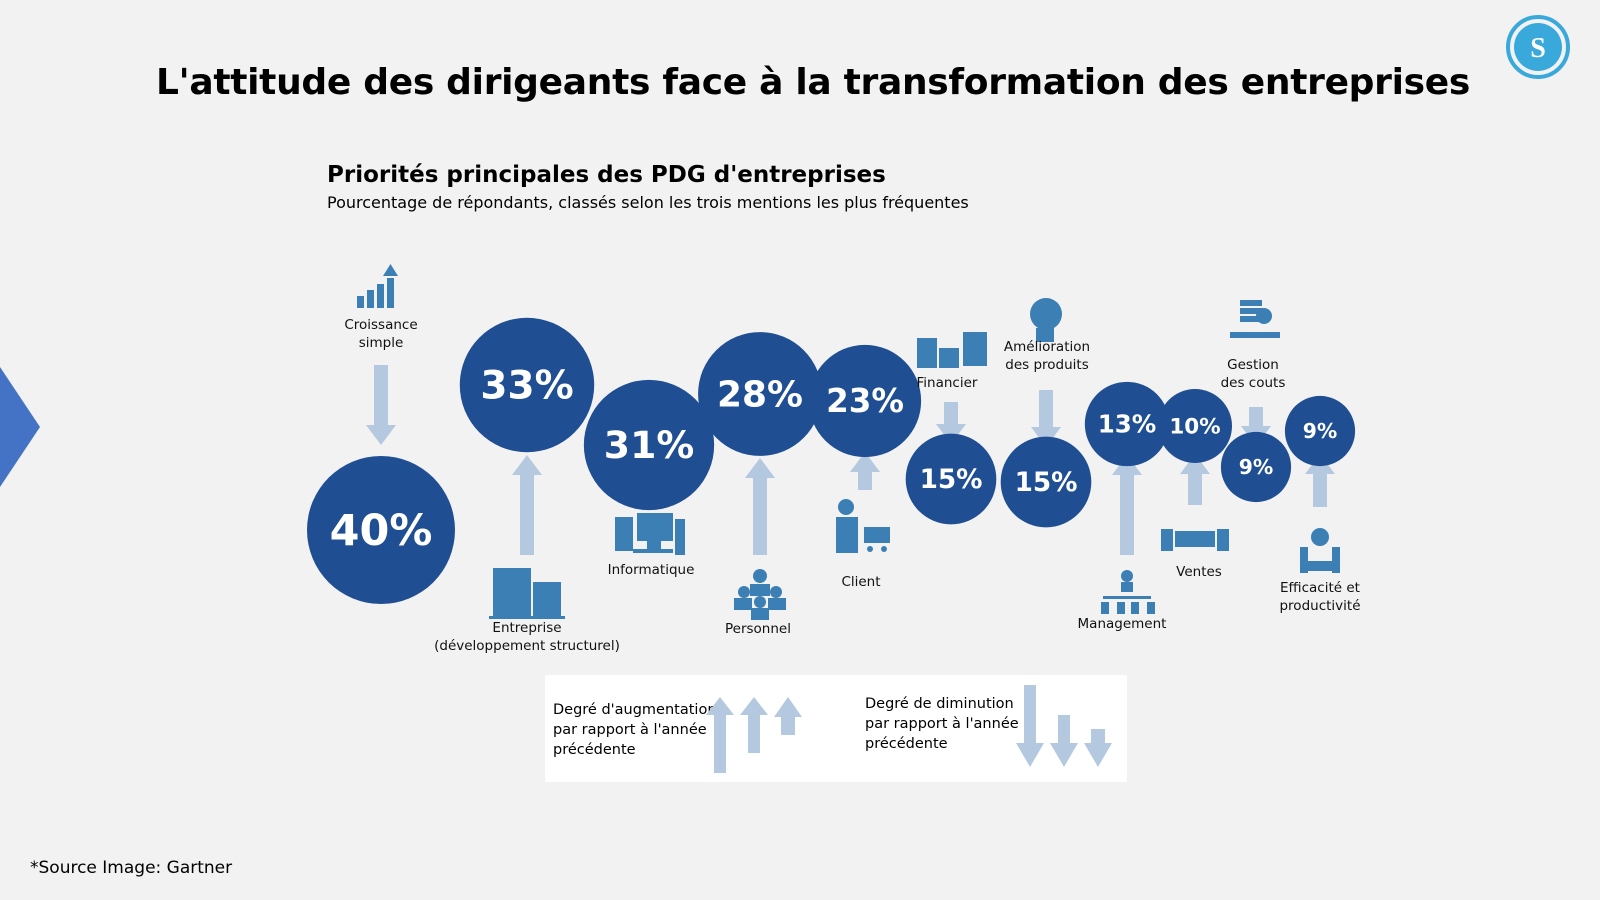  I want to click on bubble-value-label: 33%, so click(526, 385).